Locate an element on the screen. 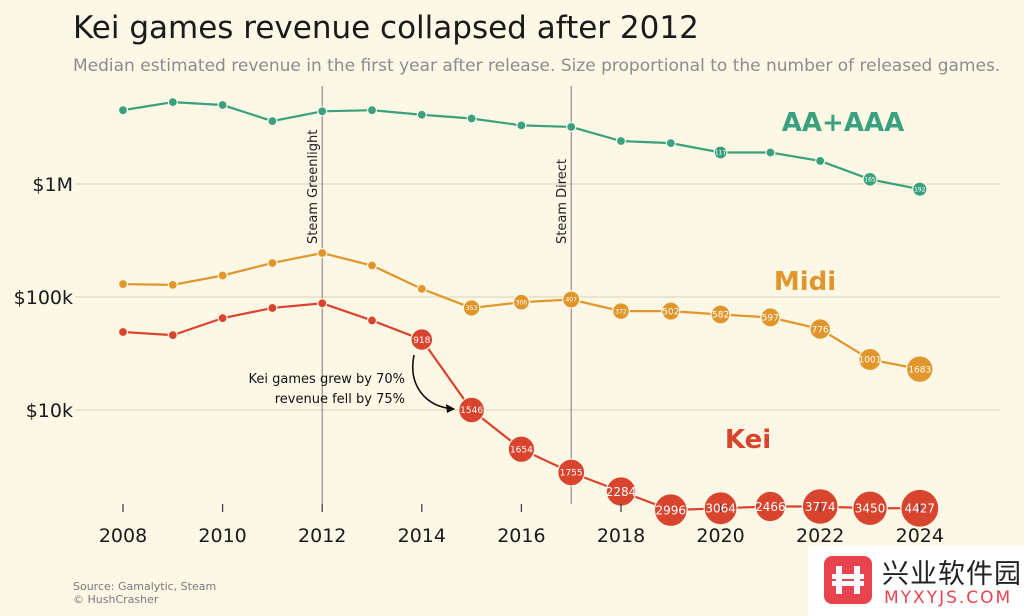 The height and width of the screenshot is (616, 1024). data-label: 353 is located at coordinates (472, 308).